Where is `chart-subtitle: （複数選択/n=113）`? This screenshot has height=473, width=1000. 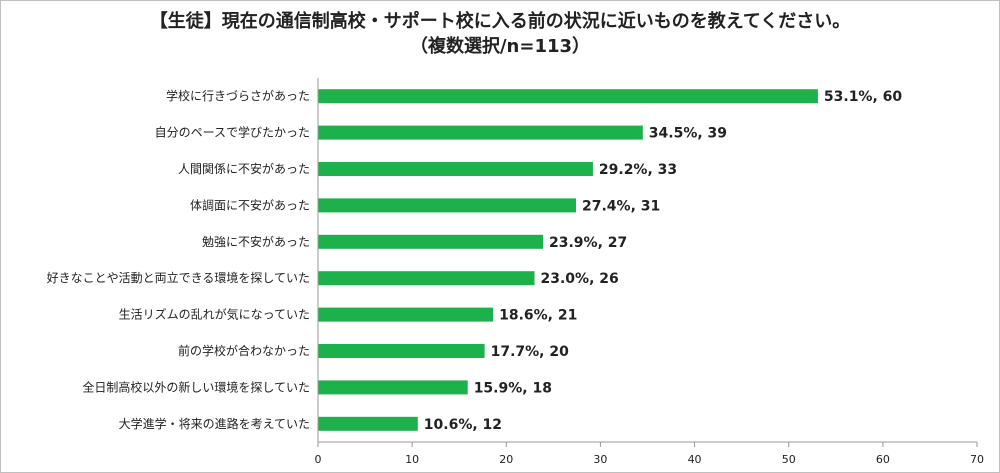
chart-subtitle: （複数選択/n=113） is located at coordinates (500, 46).